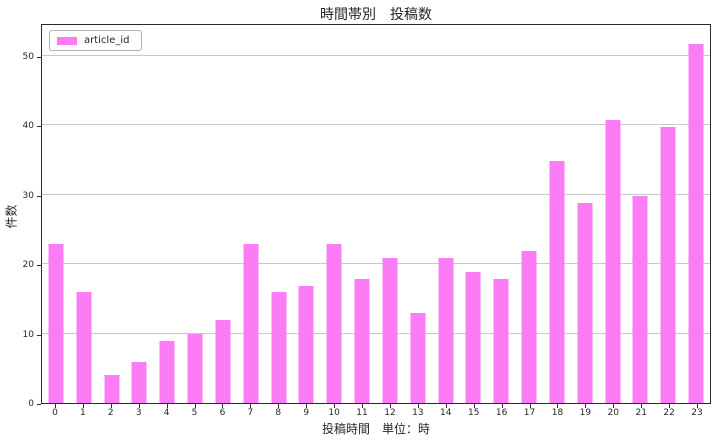 This screenshot has height=443, width=722. I want to click on gridline-y20, so click(376, 264).